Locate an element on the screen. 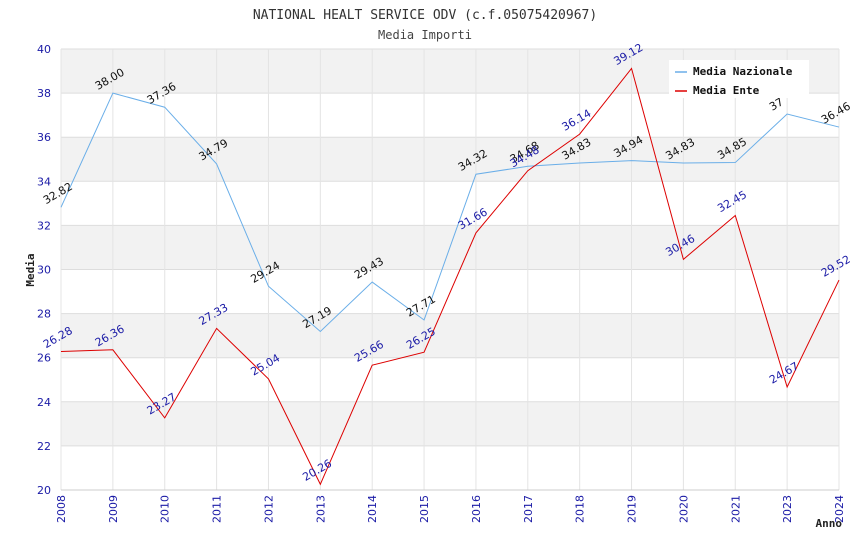  x-tick-label: 2019 is located at coordinates (632, 509).